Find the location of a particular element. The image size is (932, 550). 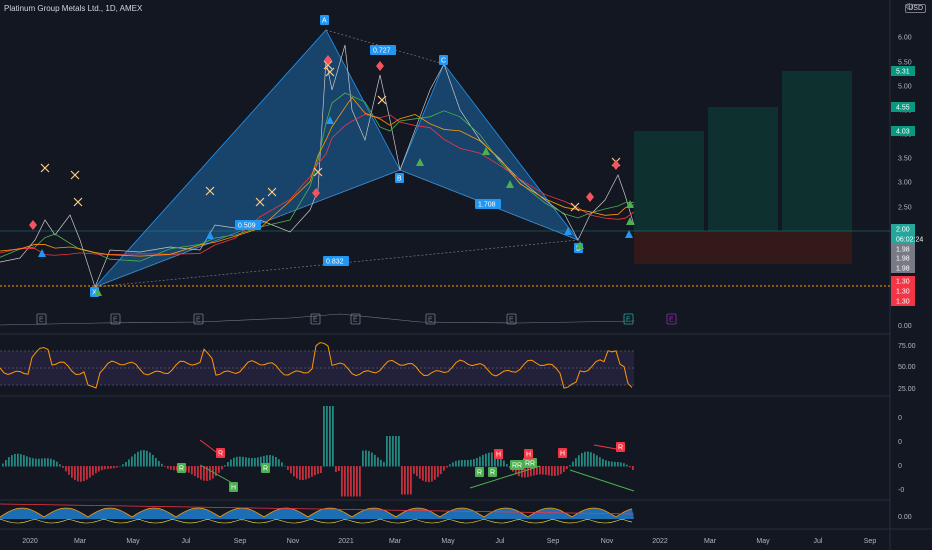

harmonic-point-label: C is located at coordinates (443, 61).